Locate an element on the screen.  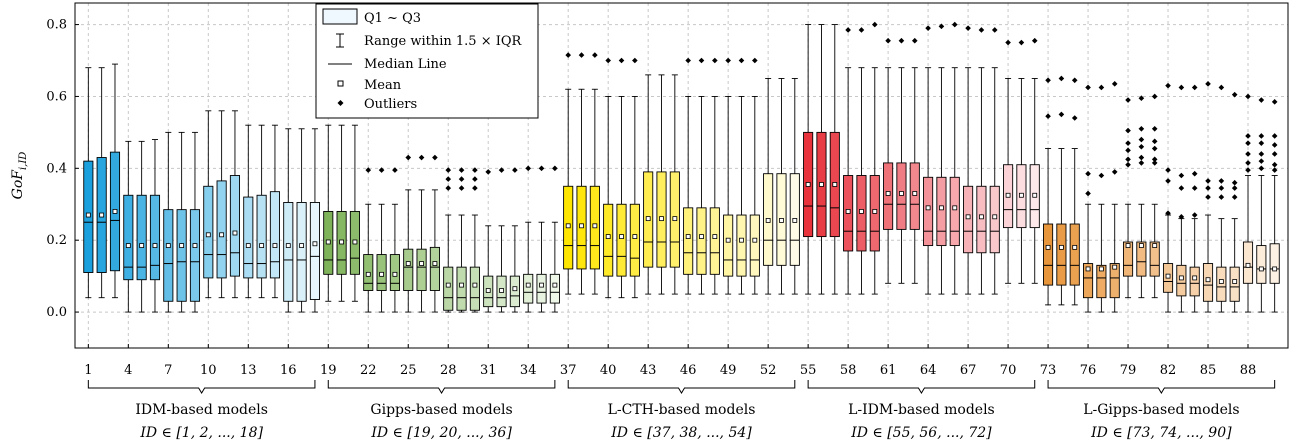
legend-label-median: Median Line is located at coordinates (405, 64).